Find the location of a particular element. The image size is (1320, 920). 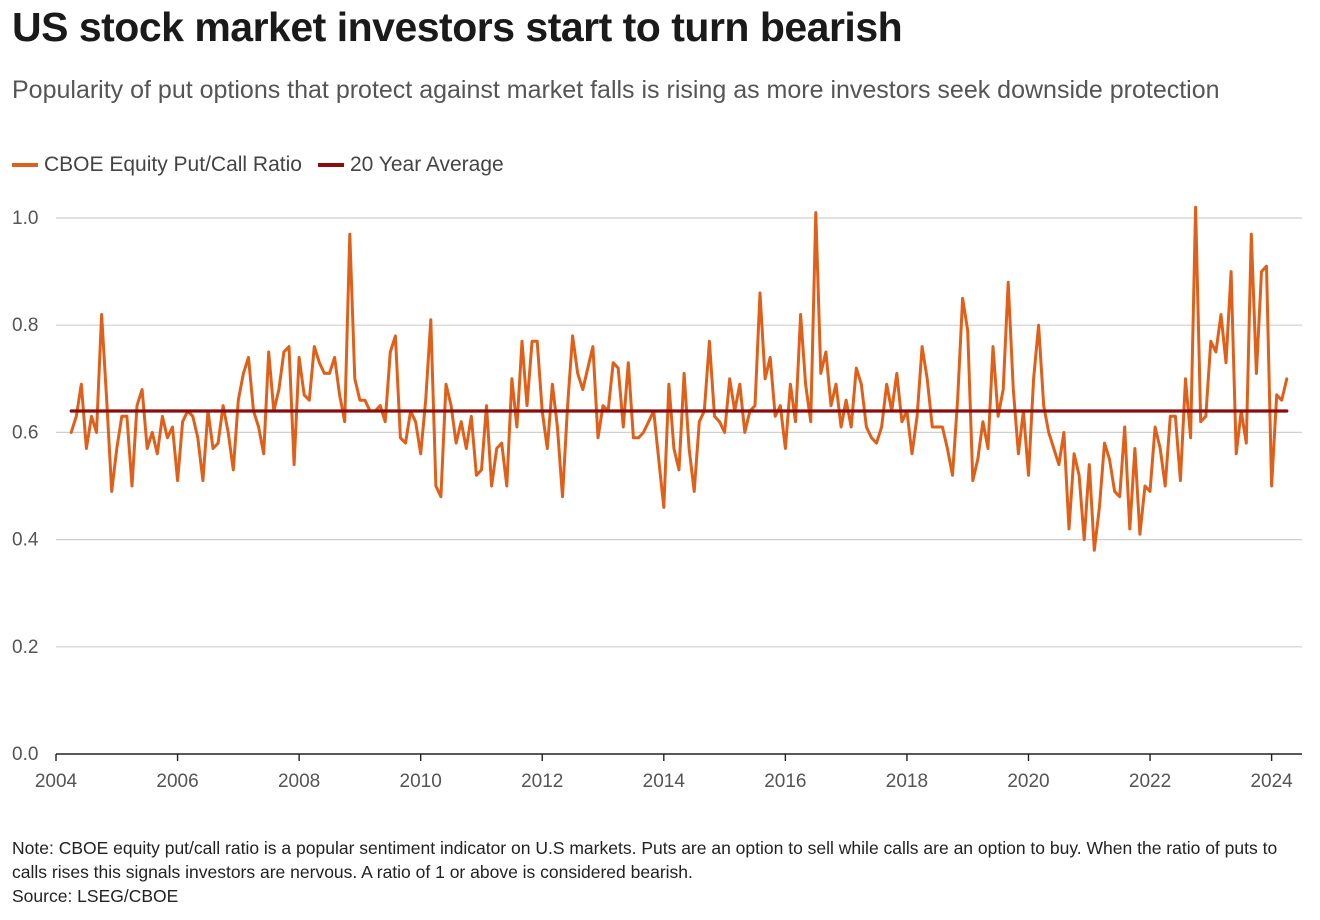

y-tick-label: 0.6 is located at coordinates (25, 432).